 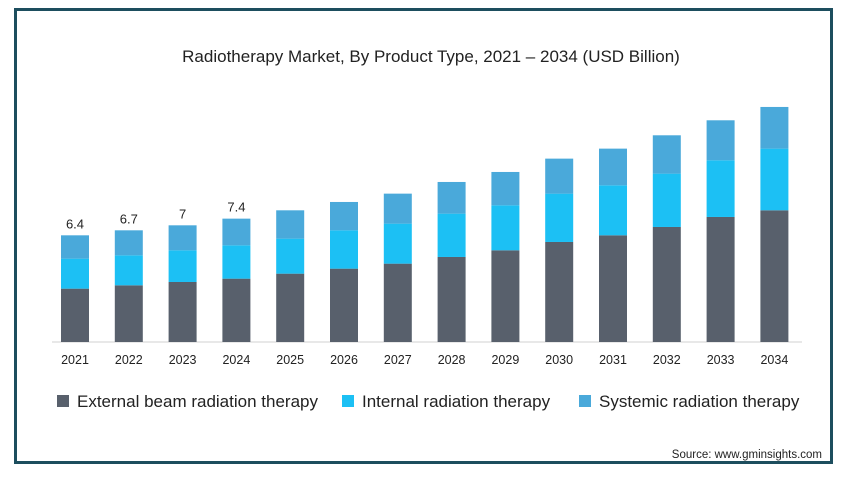 What do you see at coordinates (398, 360) in the screenshot?
I see `x-tick-label: 2027` at bounding box center [398, 360].